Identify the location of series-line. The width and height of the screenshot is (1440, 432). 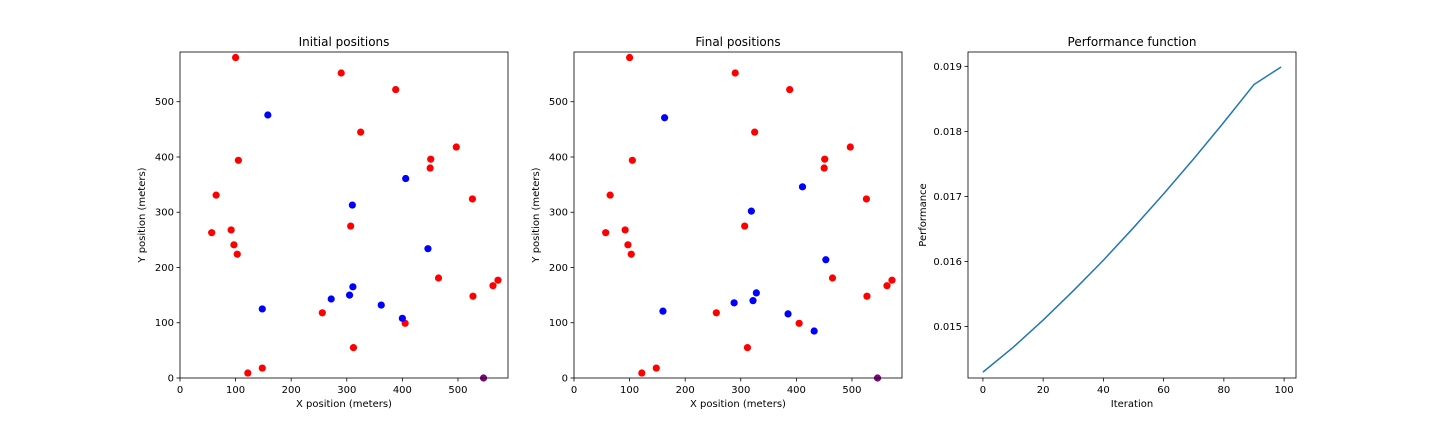
(1132, 219).